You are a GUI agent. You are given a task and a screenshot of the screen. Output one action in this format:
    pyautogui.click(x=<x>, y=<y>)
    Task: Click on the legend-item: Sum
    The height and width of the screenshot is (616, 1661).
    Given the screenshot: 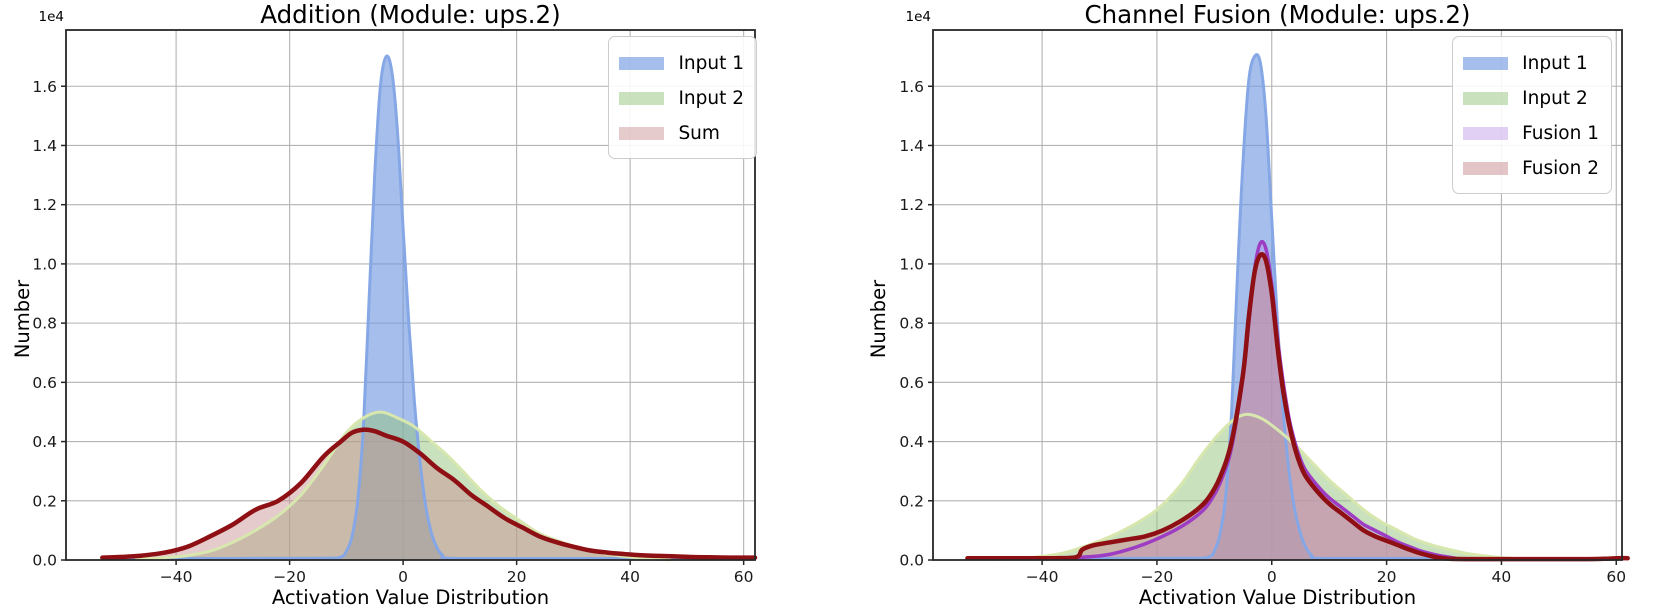 What is the action you would take?
    pyautogui.click(x=681, y=133)
    